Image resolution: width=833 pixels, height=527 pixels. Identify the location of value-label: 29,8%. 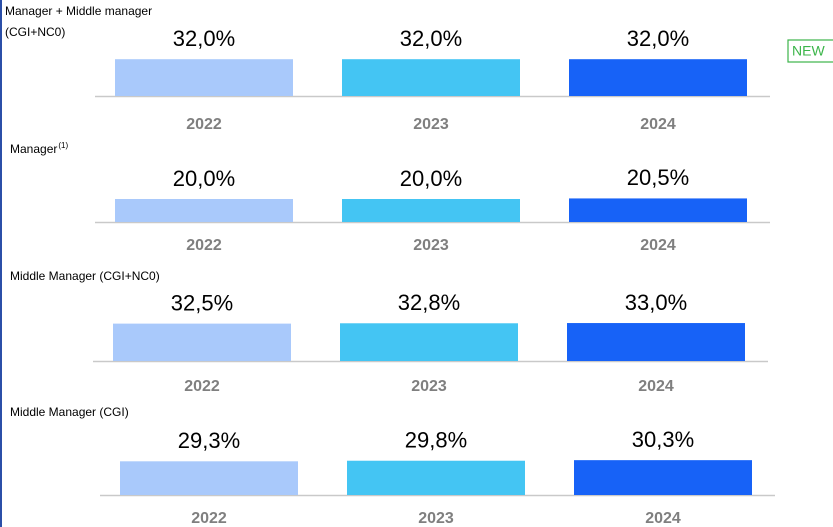
(436, 440).